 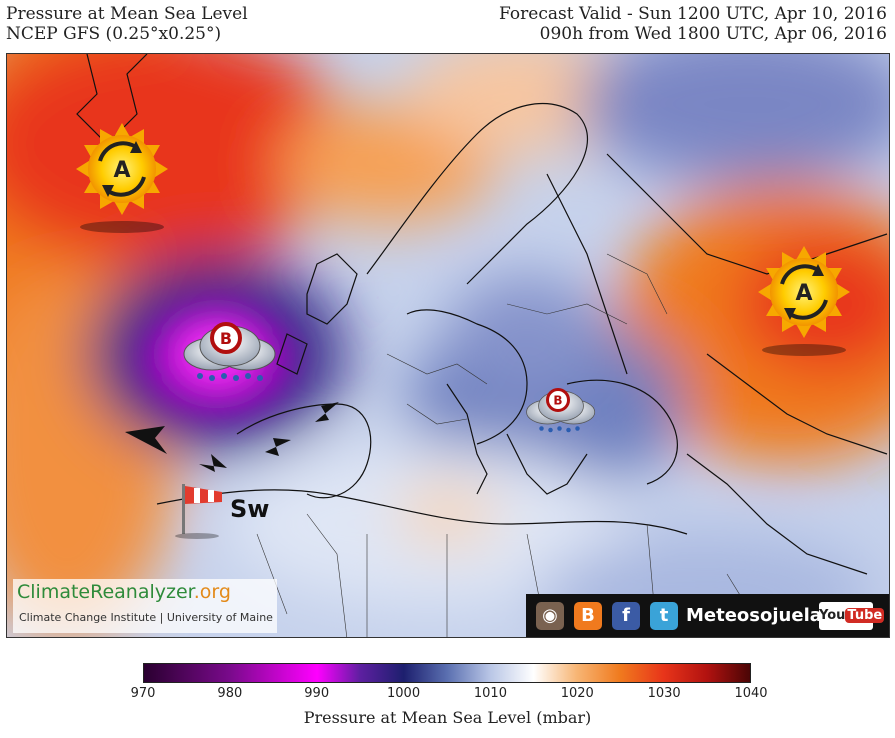 What do you see at coordinates (751, 693) in the screenshot?
I see `colorbar-tick-label: 1040` at bounding box center [751, 693].